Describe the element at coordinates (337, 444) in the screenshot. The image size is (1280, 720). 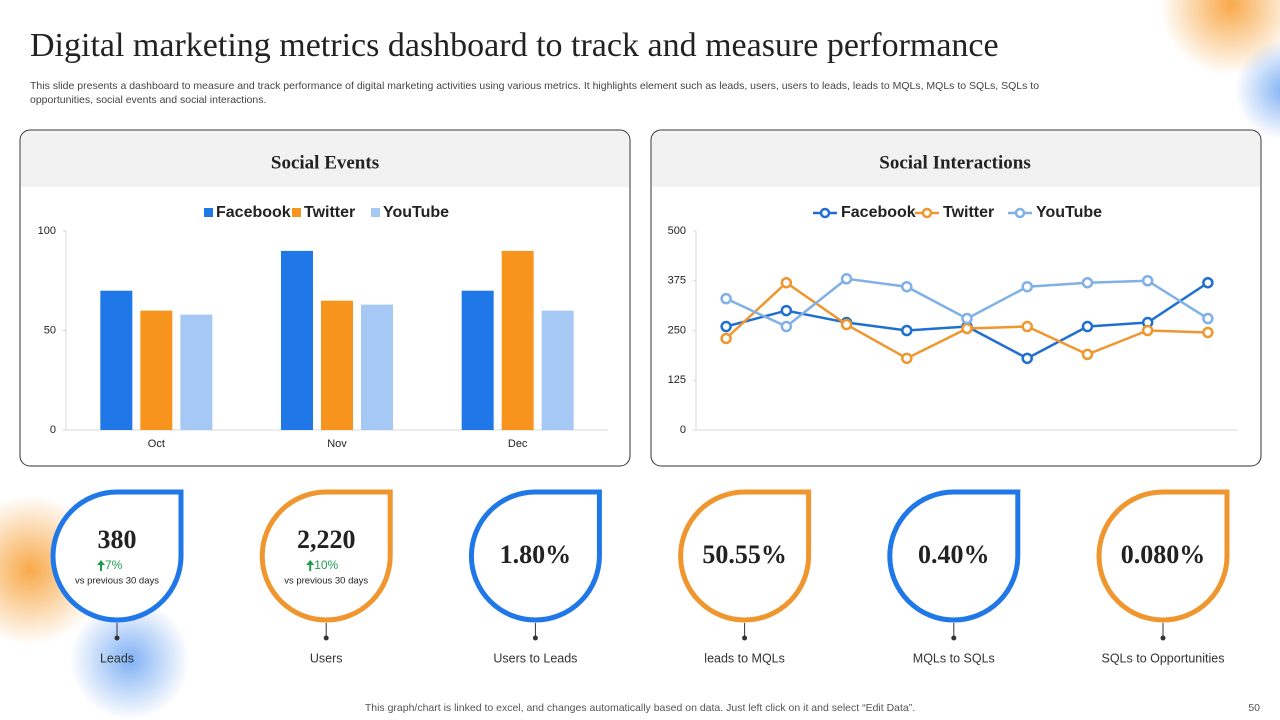
I see `x-tick-label: Nov` at that location.